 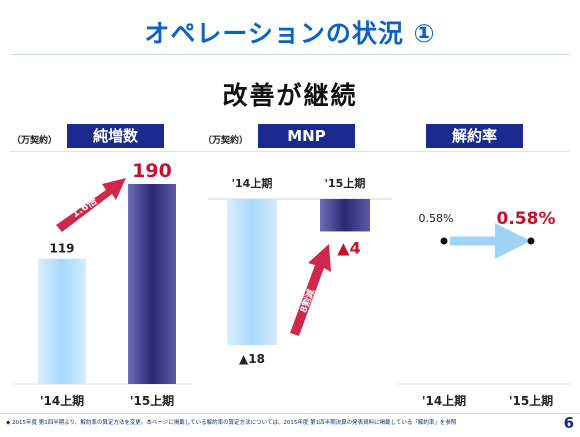 I want to click on churn-panel-header: 解約率, so click(x=474, y=136).